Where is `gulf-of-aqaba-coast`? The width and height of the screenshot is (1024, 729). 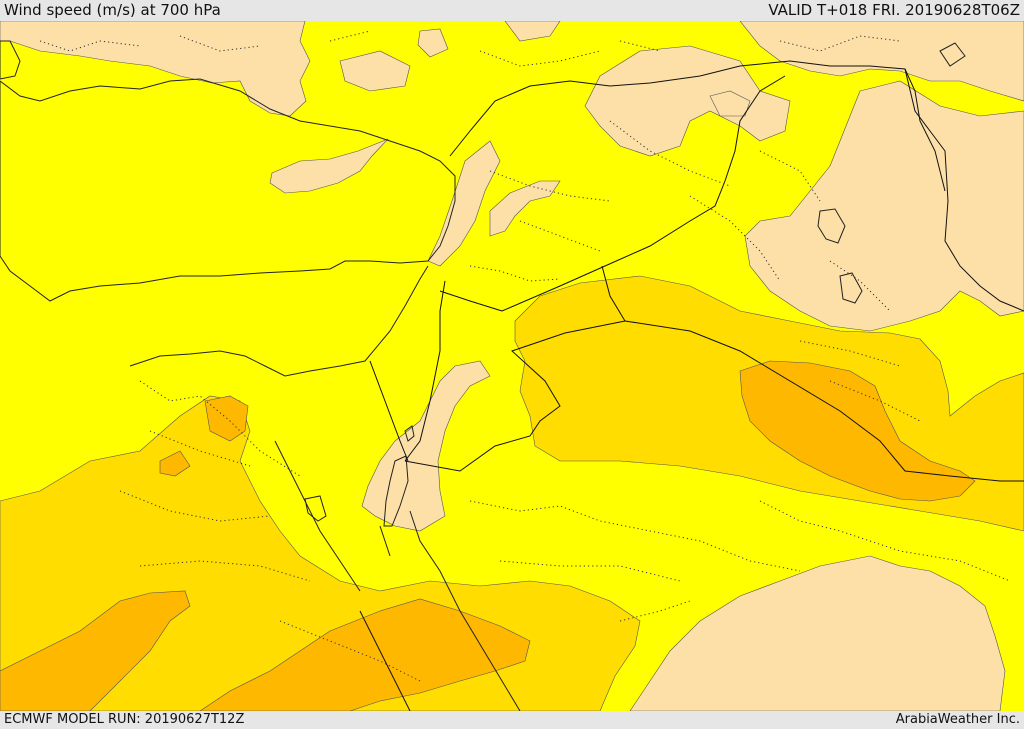
gulf-of-aqaba-coast is located at coordinates (385, 541).